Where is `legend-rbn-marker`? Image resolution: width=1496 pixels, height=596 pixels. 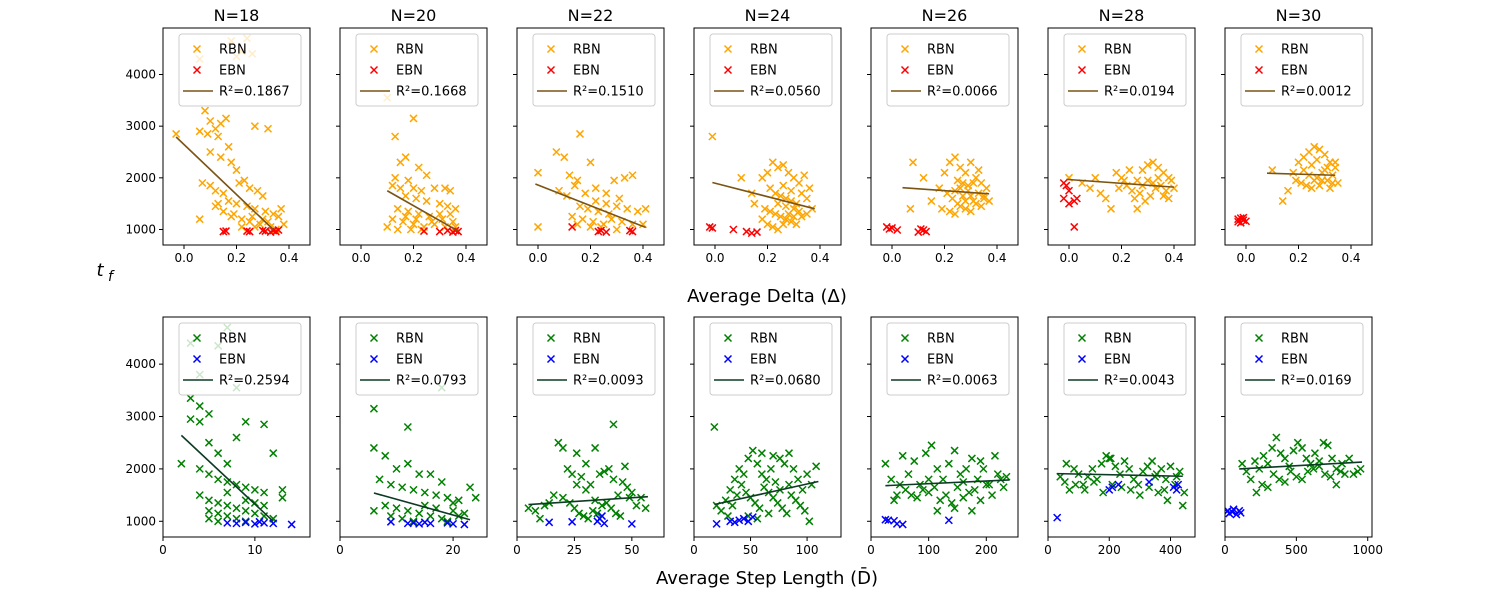 legend-rbn-marker is located at coordinates (197, 338).